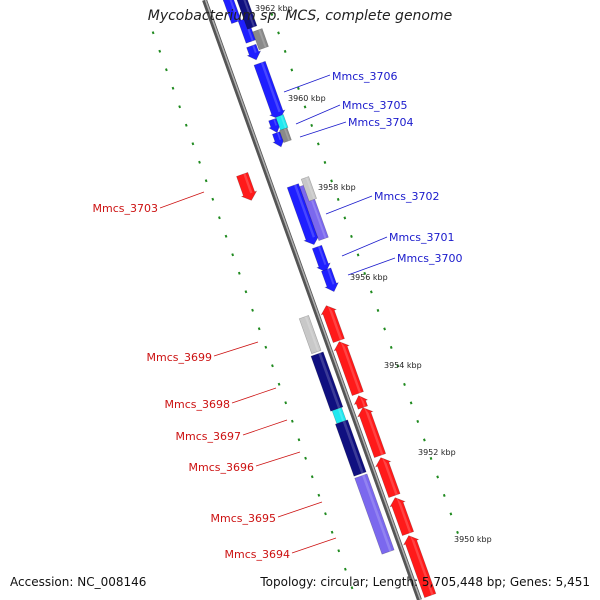 The image size is (600, 600). I want to click on gene-label-reverse: Mmcs_3698, so click(197, 404).